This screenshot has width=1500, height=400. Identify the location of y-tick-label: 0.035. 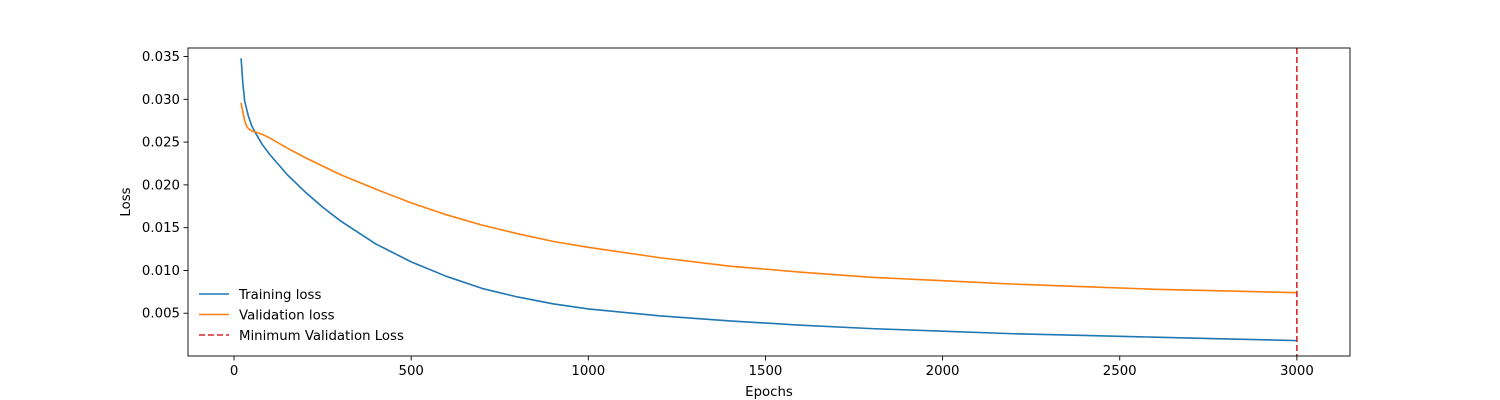
(161, 57).